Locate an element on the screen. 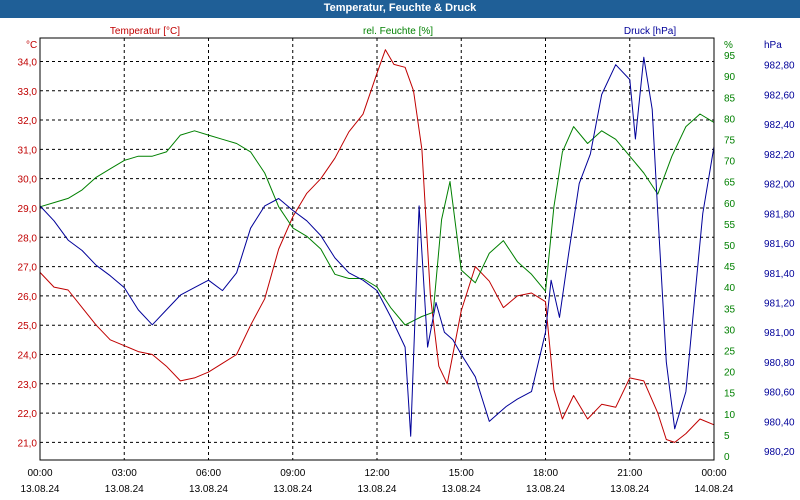 The width and height of the screenshot is (800, 500). humidity-tick-label: 60 is located at coordinates (730, 204).